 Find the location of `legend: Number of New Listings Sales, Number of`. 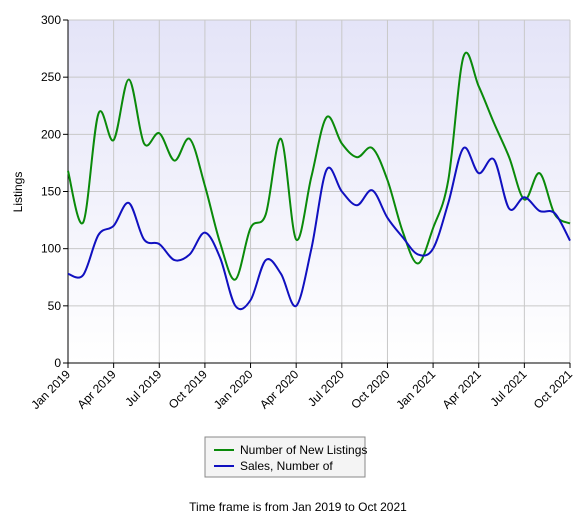

legend: Number of New Listings Sales, Number of is located at coordinates (285, 457).